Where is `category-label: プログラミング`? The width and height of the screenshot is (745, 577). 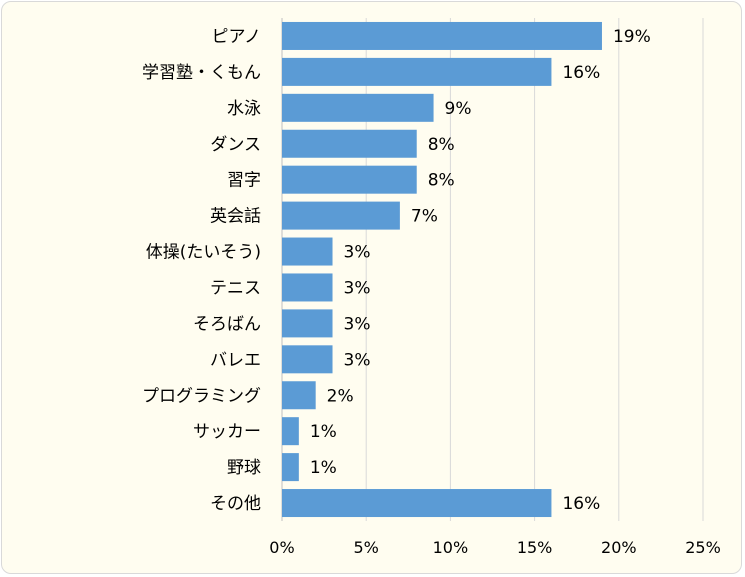 category-label: プログラミング is located at coordinates (201, 396).